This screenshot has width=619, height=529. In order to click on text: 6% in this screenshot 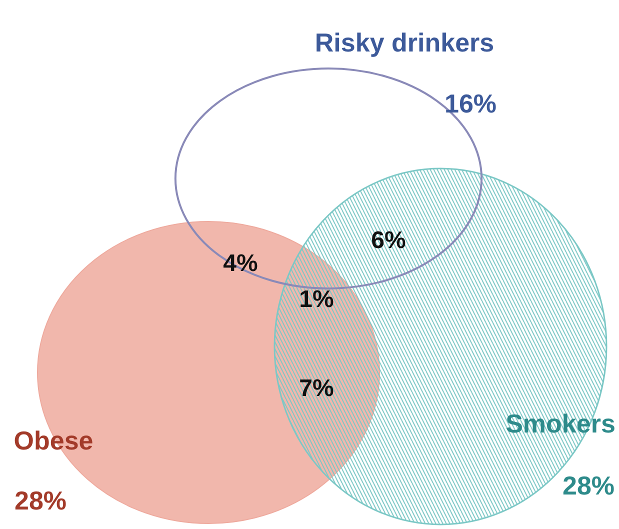, I will do `click(388, 240)`.